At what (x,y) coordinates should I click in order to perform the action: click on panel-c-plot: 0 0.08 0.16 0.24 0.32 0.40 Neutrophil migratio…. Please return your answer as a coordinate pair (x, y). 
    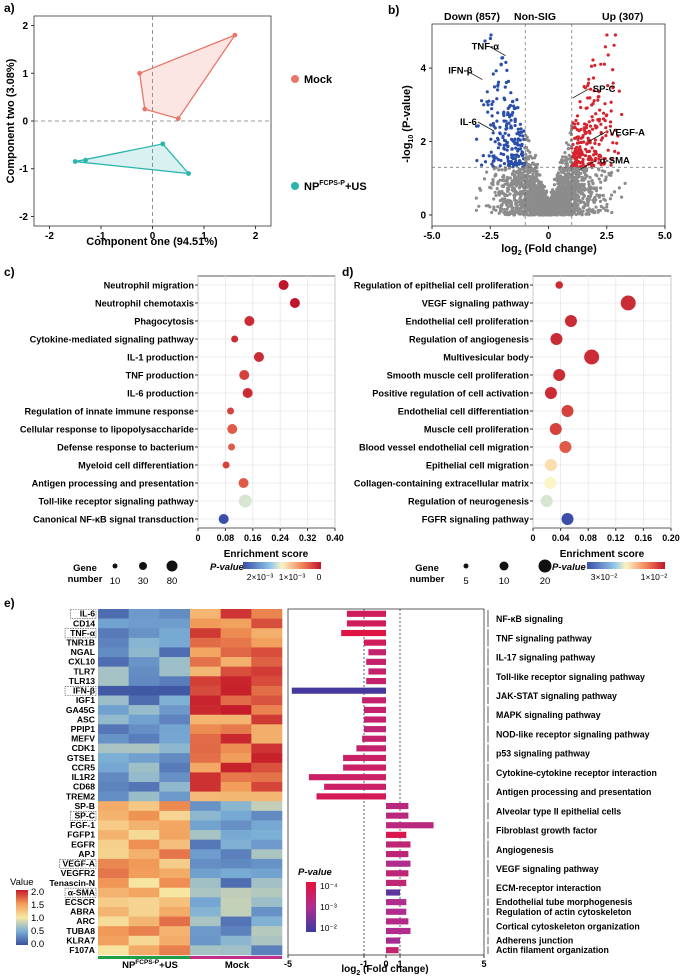
    Looking at the image, I should click on (182, 409).